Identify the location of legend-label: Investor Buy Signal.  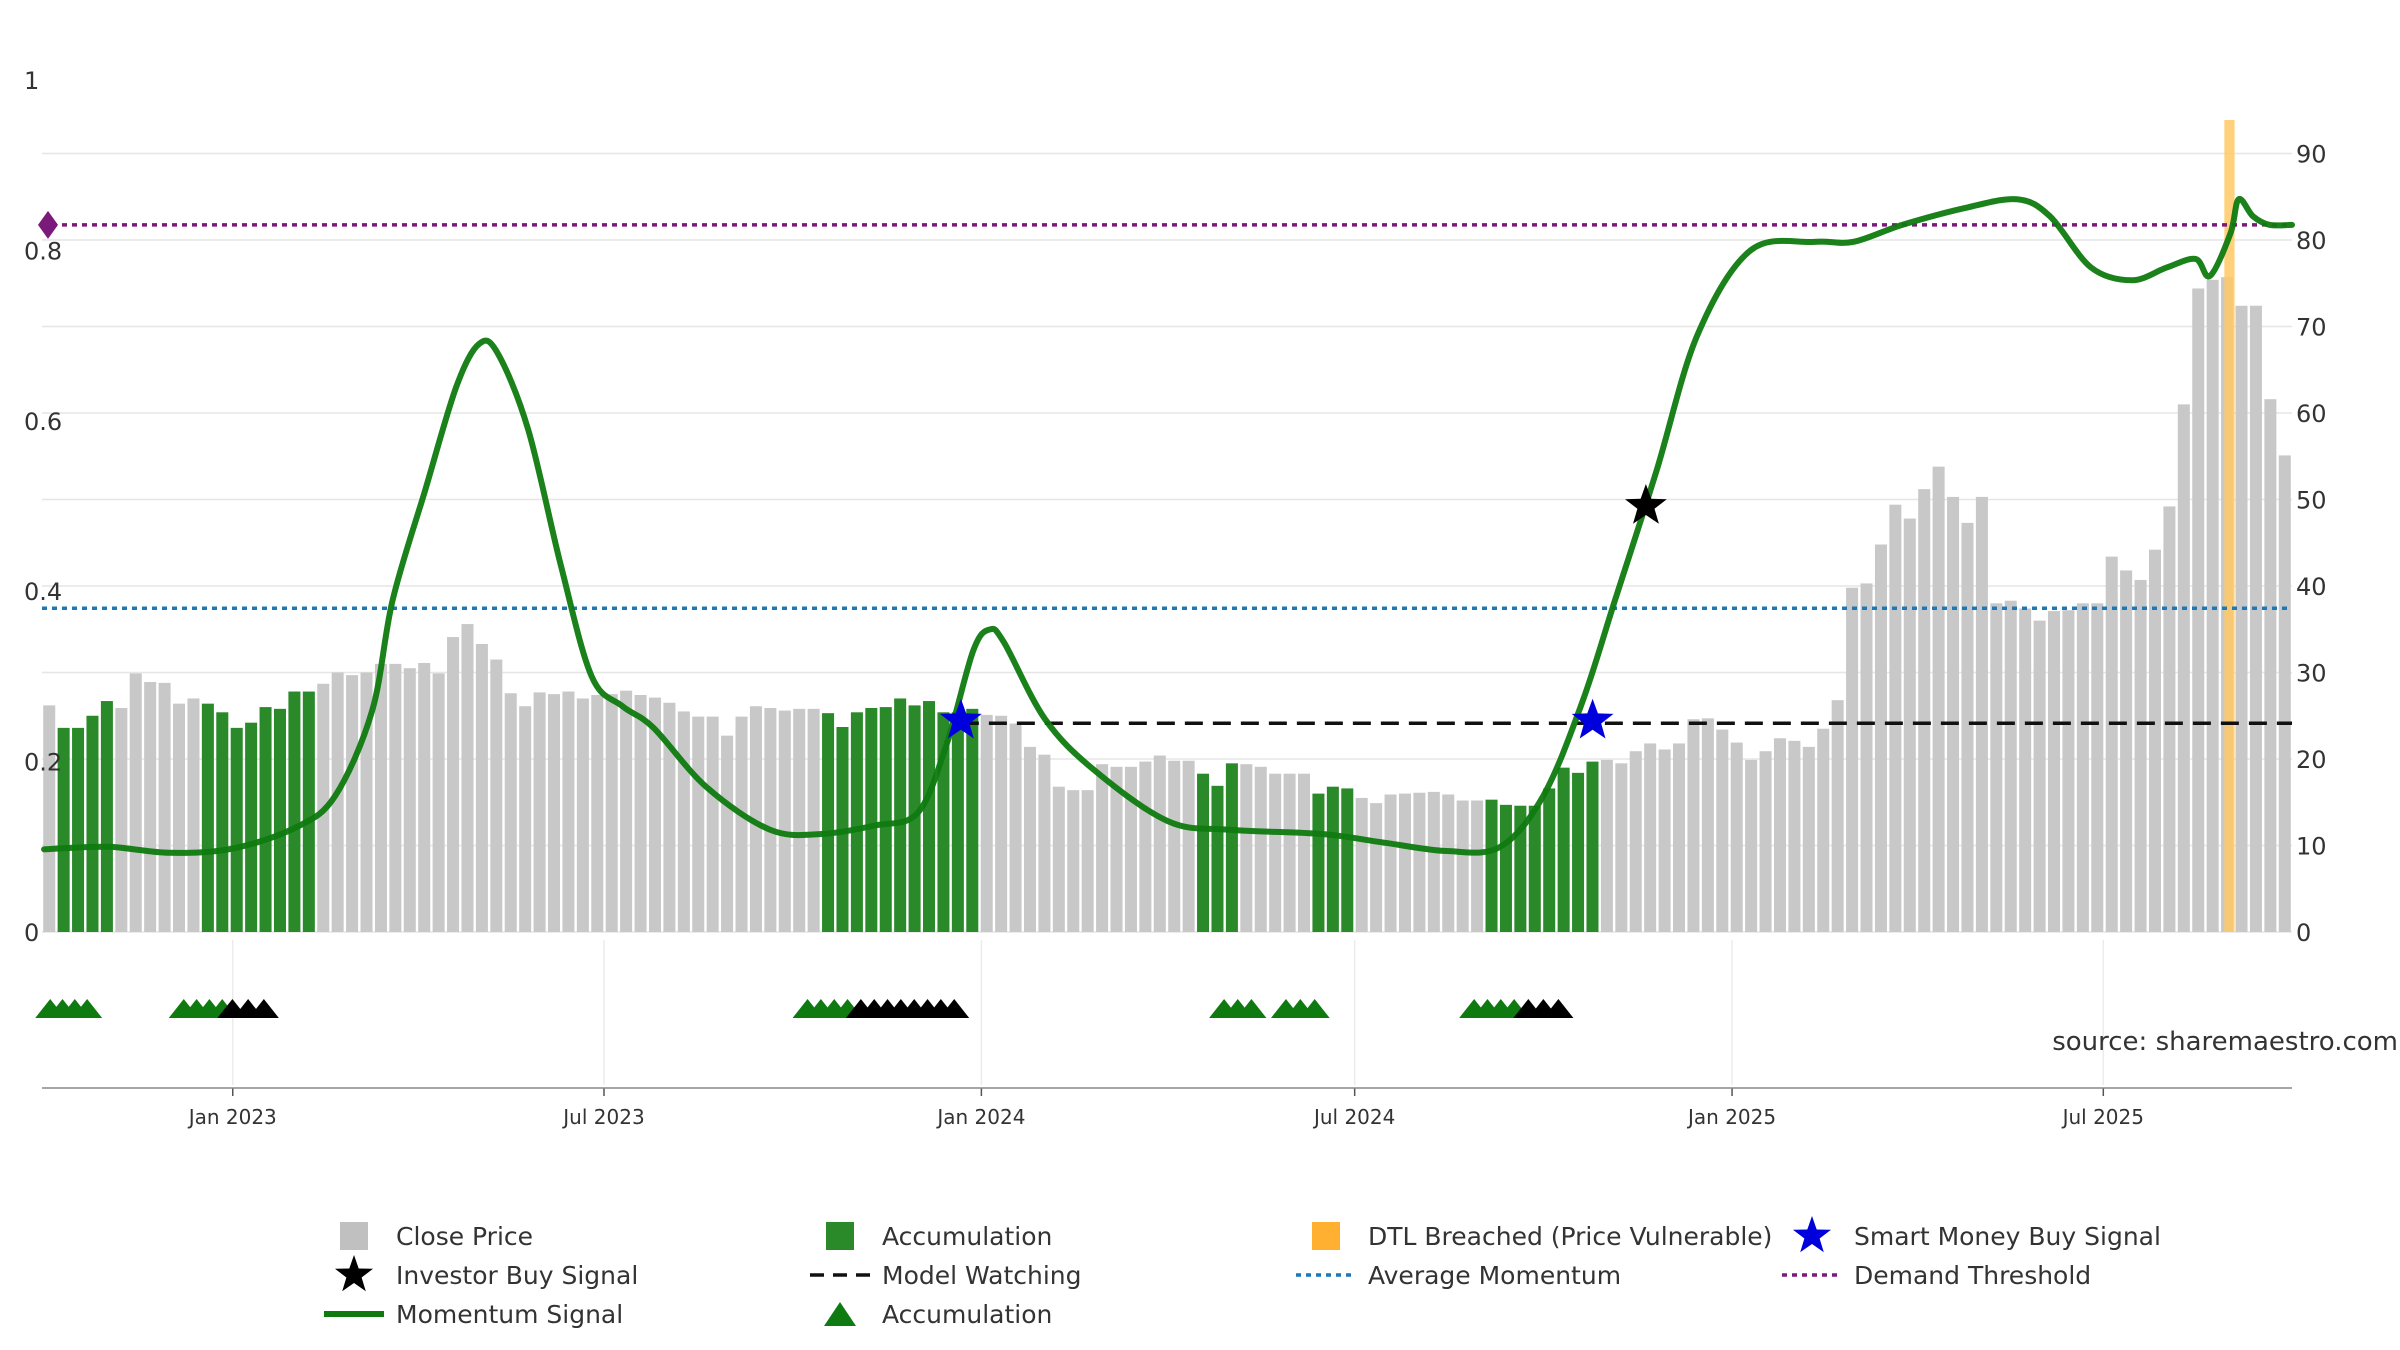
(517, 1275).